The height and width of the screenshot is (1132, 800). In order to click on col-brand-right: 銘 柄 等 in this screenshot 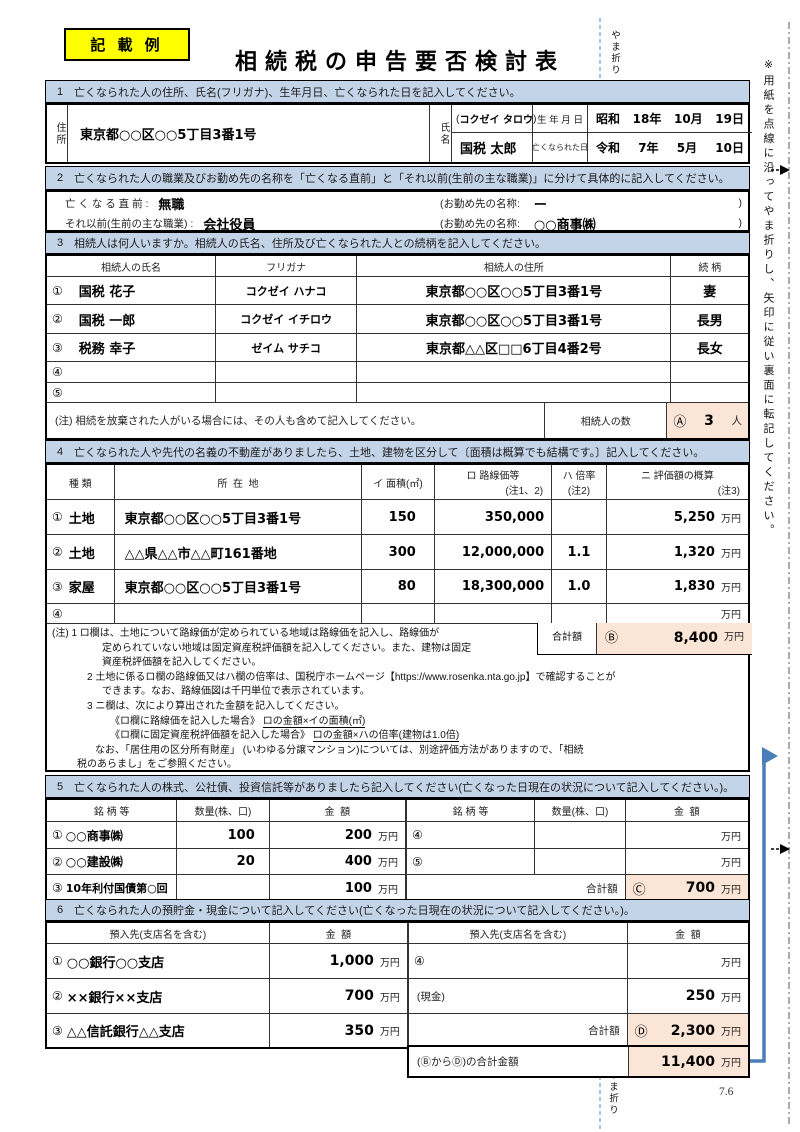, I will do `click(469, 810)`.